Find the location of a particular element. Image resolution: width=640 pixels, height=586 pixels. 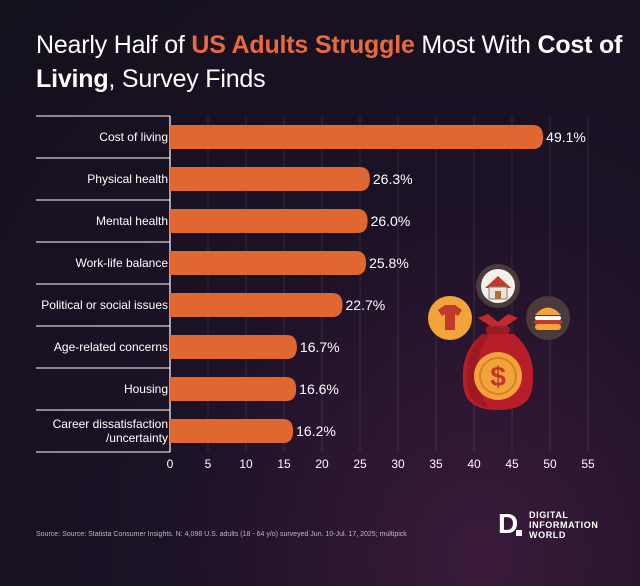

x-tick-label: 55 is located at coordinates (588, 464).